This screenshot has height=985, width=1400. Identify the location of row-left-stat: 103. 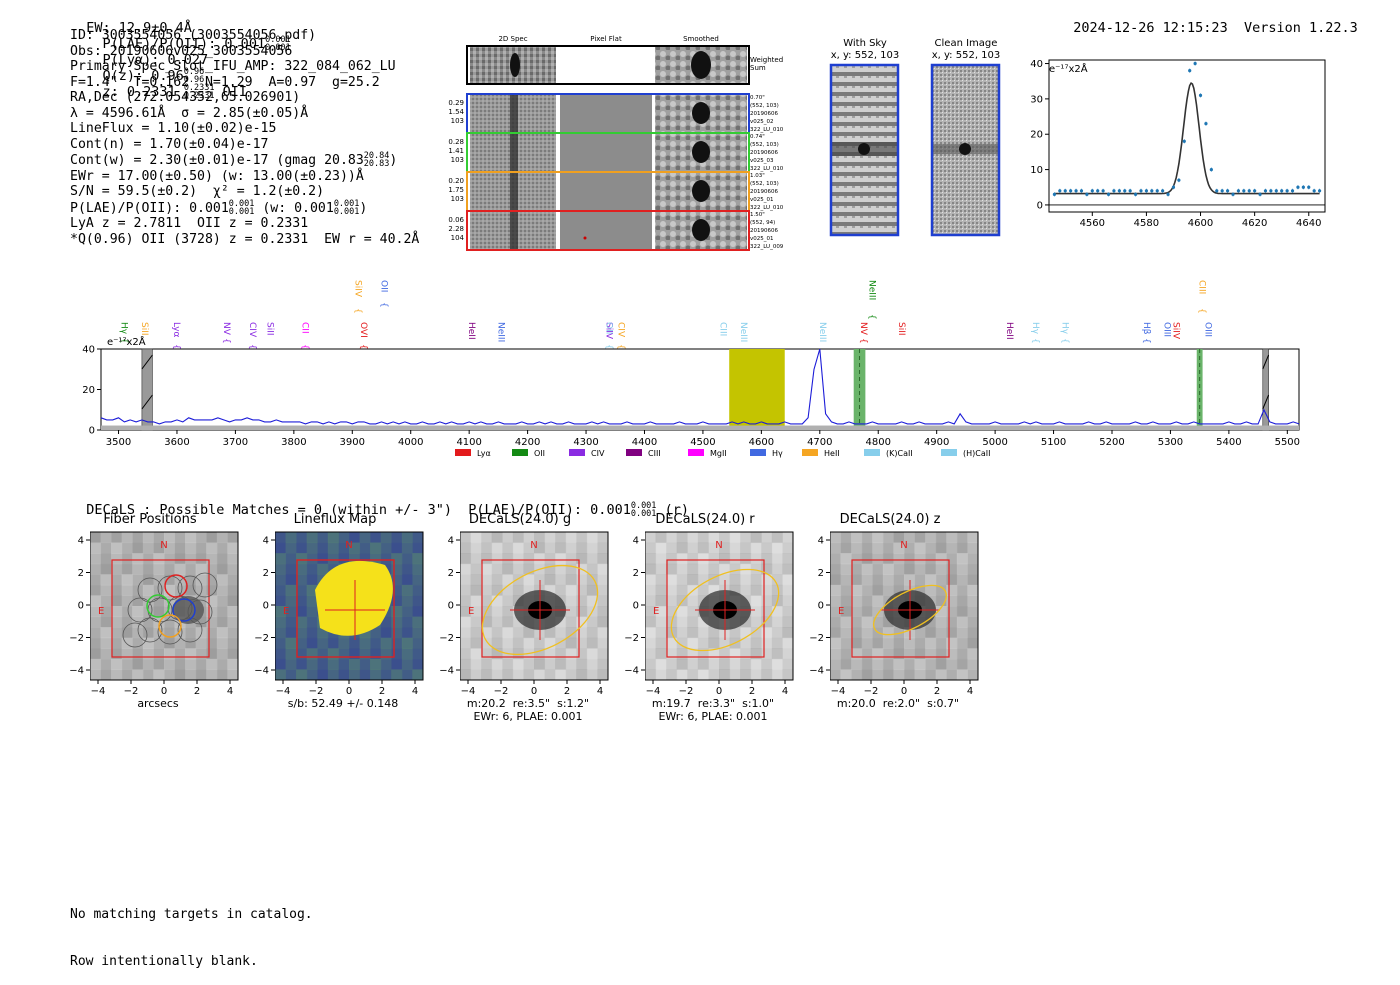
(457, 121).